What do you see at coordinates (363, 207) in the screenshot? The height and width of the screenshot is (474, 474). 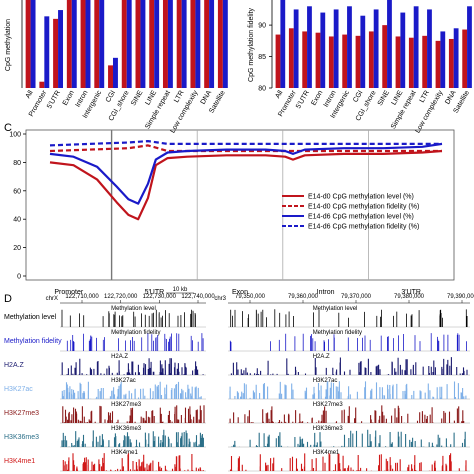 I see `panel-c-legend-label-1: E14-d0 CpG methylation fidelity (%)` at bounding box center [363, 207].